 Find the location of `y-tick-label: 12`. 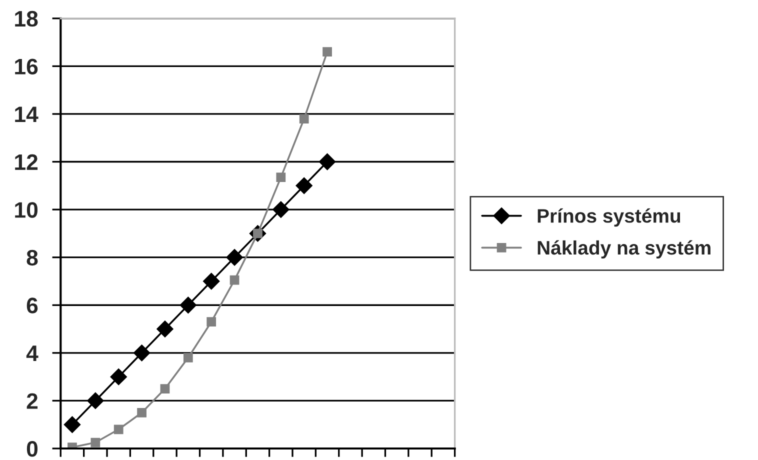

y-tick-label: 12 is located at coordinates (26, 162).